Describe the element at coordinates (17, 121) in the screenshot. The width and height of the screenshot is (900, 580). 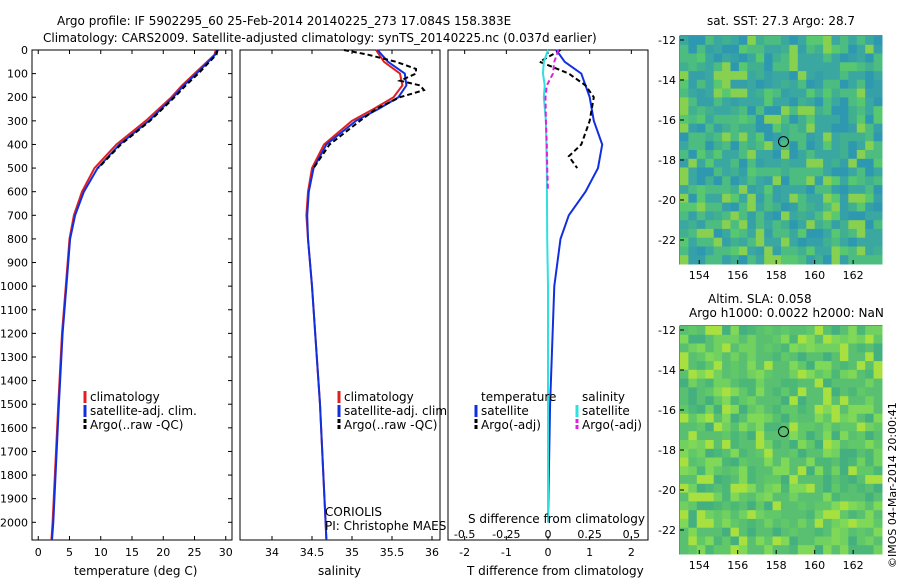
I see `depth-tick-label: 300` at that location.